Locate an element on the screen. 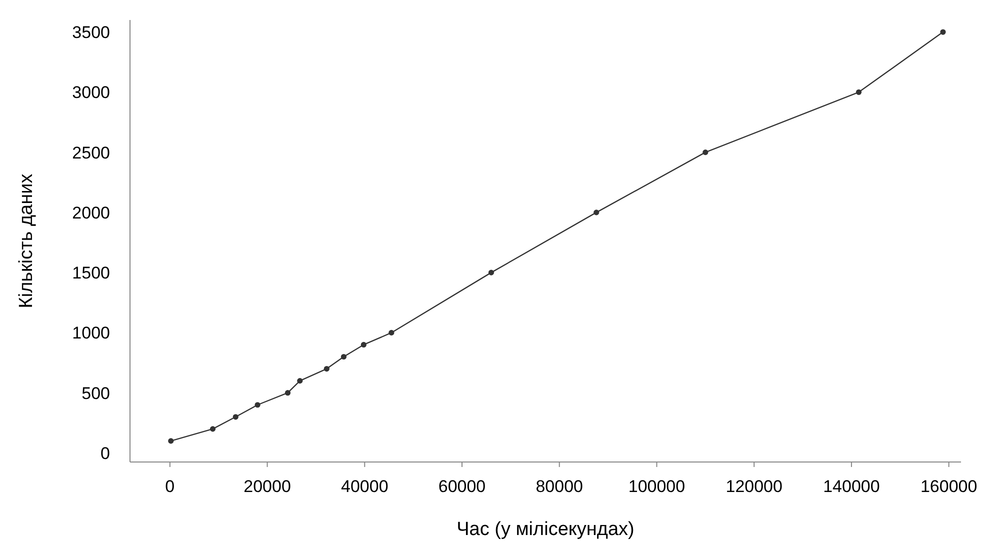 Image resolution: width=991 pixels, height=547 pixels. x-axis-title: Час (у мілісекундах) is located at coordinates (545, 529).